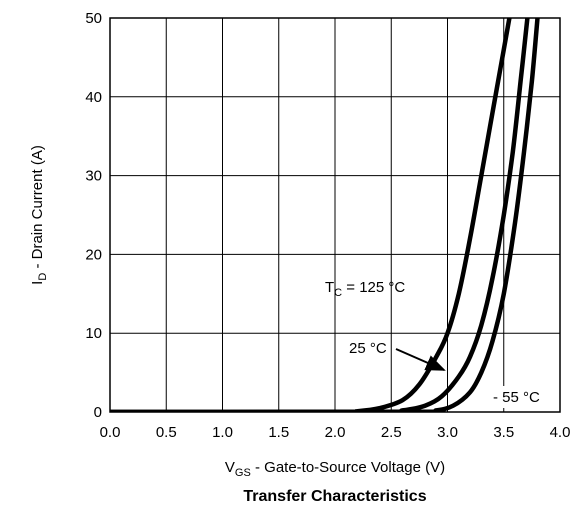 This screenshot has width=581, height=507. I want to click on annotation-125c: TC = 125 °C, so click(365, 289).